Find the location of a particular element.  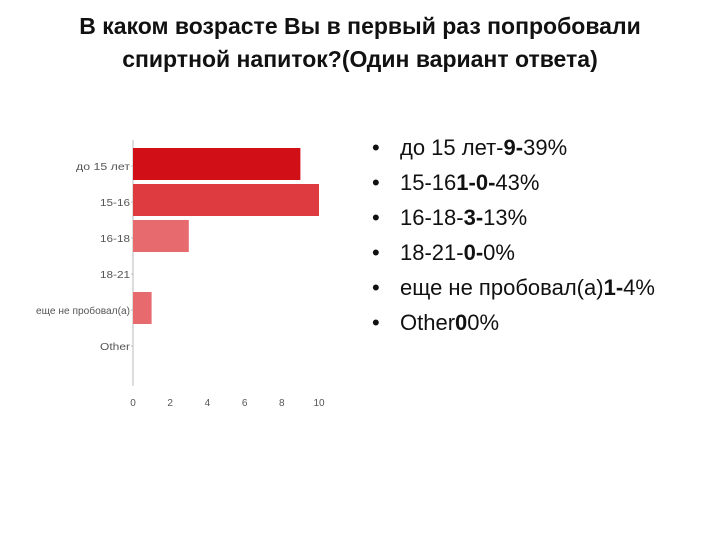

summary-label: 18-21- is located at coordinates (432, 252).